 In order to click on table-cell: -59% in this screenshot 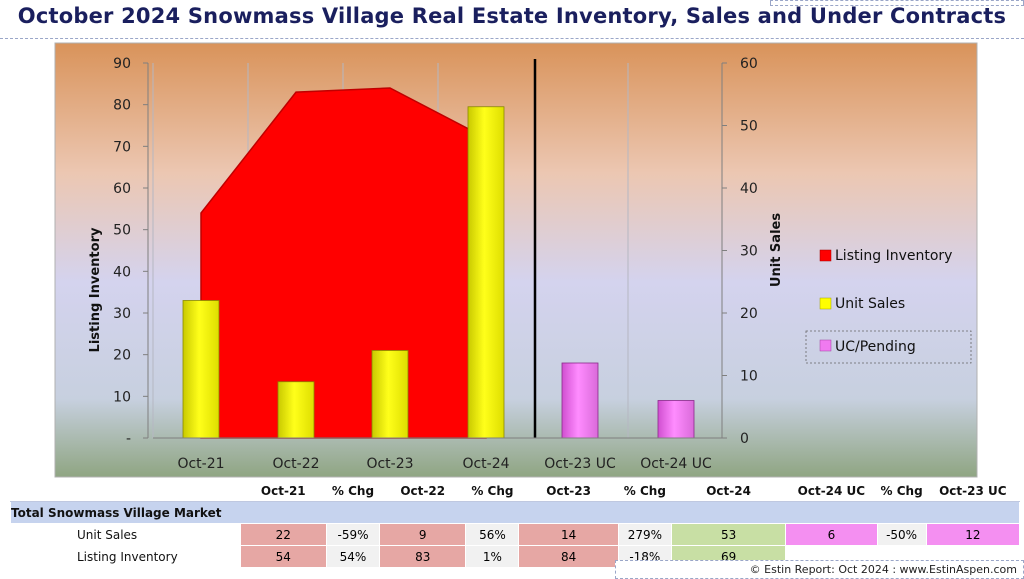, I will do `click(353, 534)`.